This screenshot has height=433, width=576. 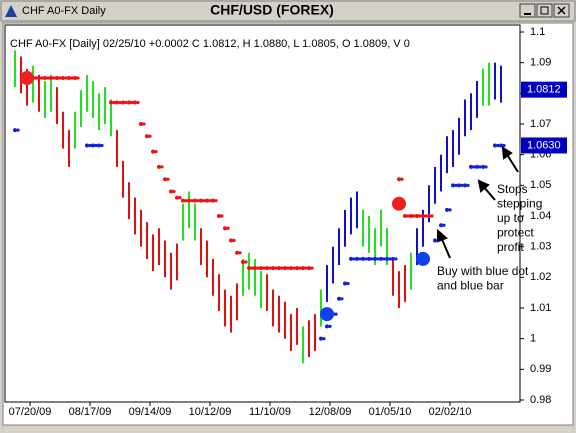 I want to click on maximize-button, so click(x=544, y=10).